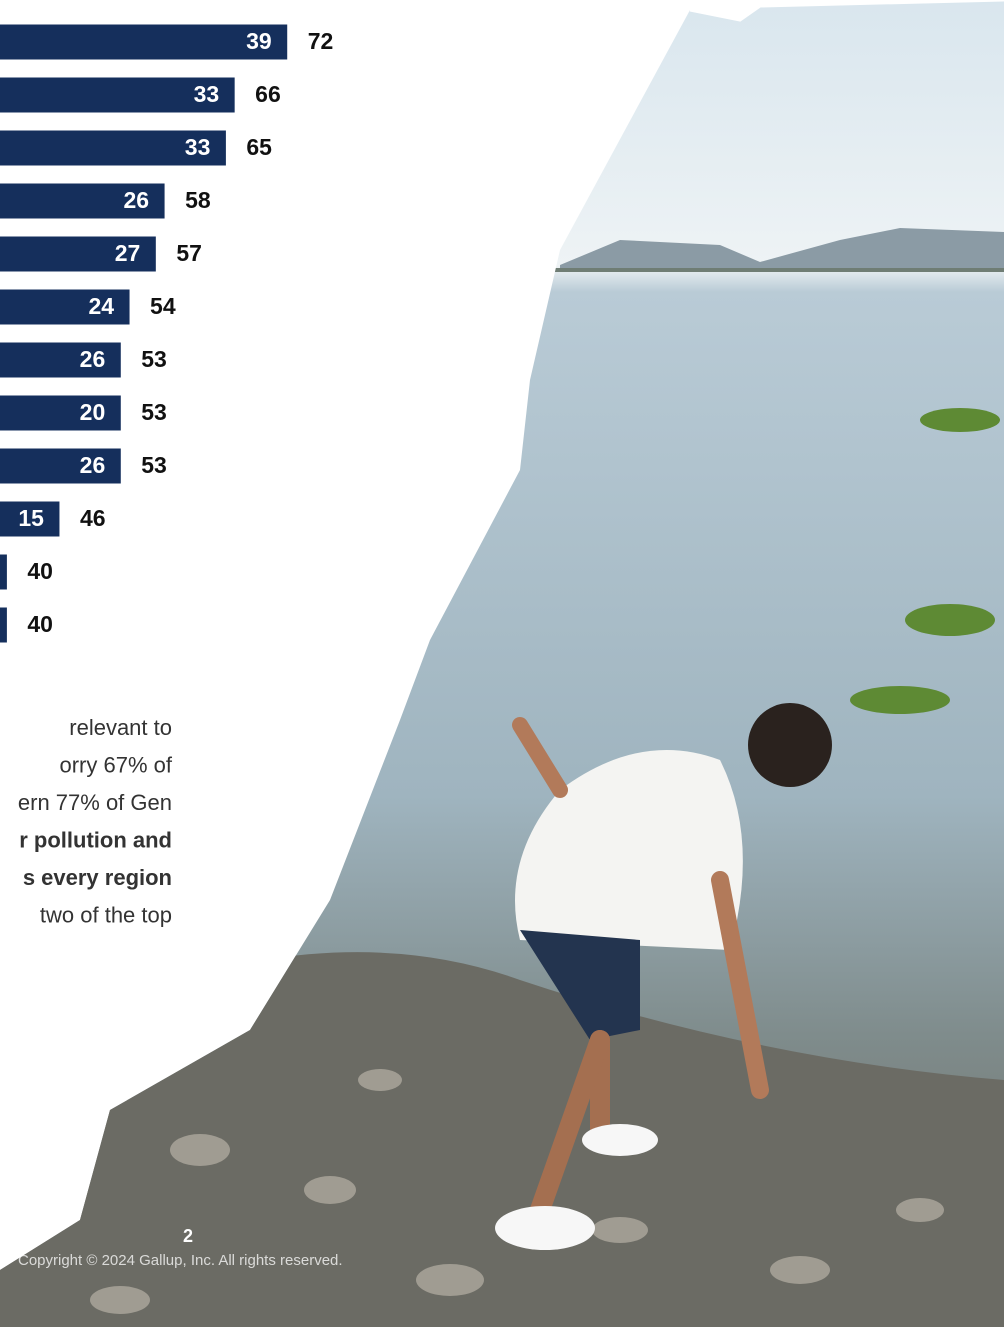  Describe the element at coordinates (97, 877) in the screenshot. I see `paragraph-line: s every region` at that location.